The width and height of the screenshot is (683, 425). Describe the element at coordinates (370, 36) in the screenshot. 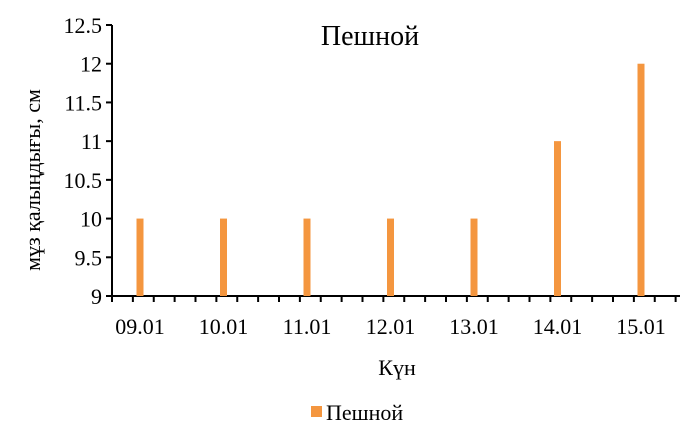

I see `chart-title: Пешной` at that location.